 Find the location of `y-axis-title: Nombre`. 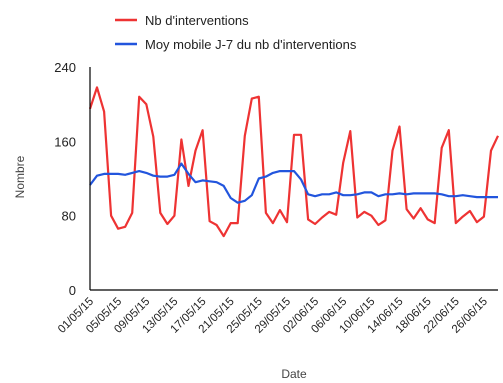

y-axis-title: Nombre is located at coordinates (20, 176).